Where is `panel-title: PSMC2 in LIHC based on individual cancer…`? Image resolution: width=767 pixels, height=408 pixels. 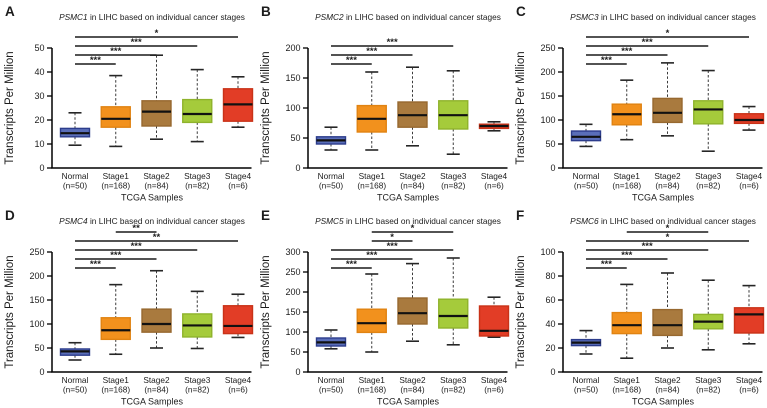 panel-title: PSMC2 in LIHC based on individual cancer… is located at coordinates (408, 17).